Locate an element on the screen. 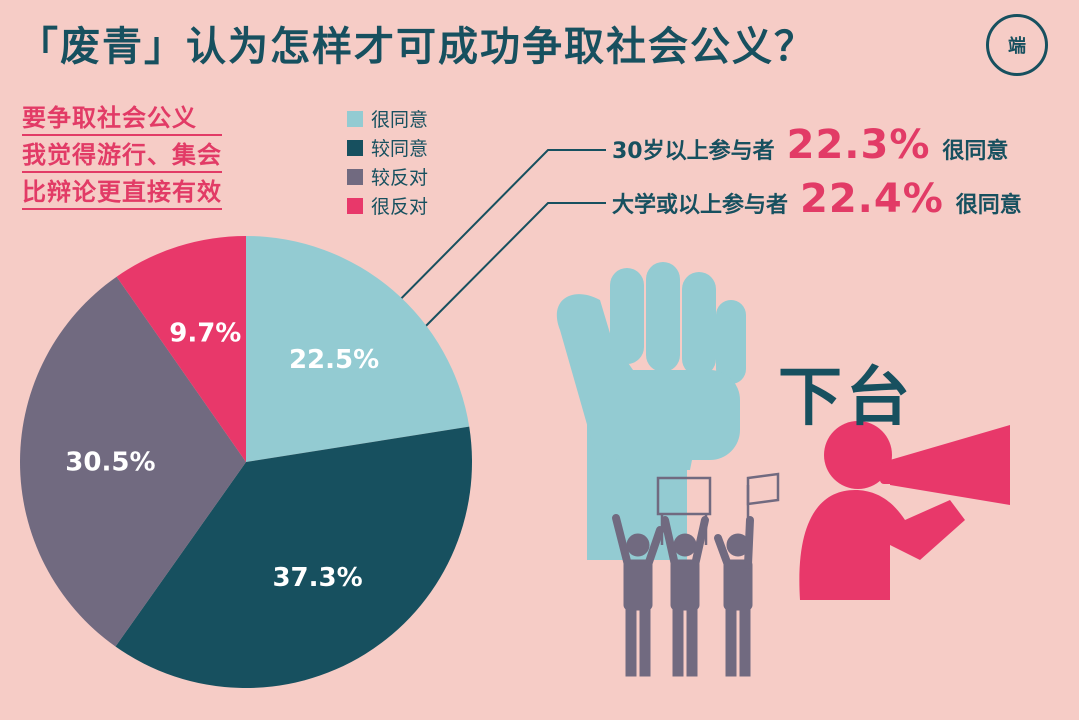 This screenshot has width=1079, height=720. megaphone-speaker-icon is located at coordinates (904, 510).